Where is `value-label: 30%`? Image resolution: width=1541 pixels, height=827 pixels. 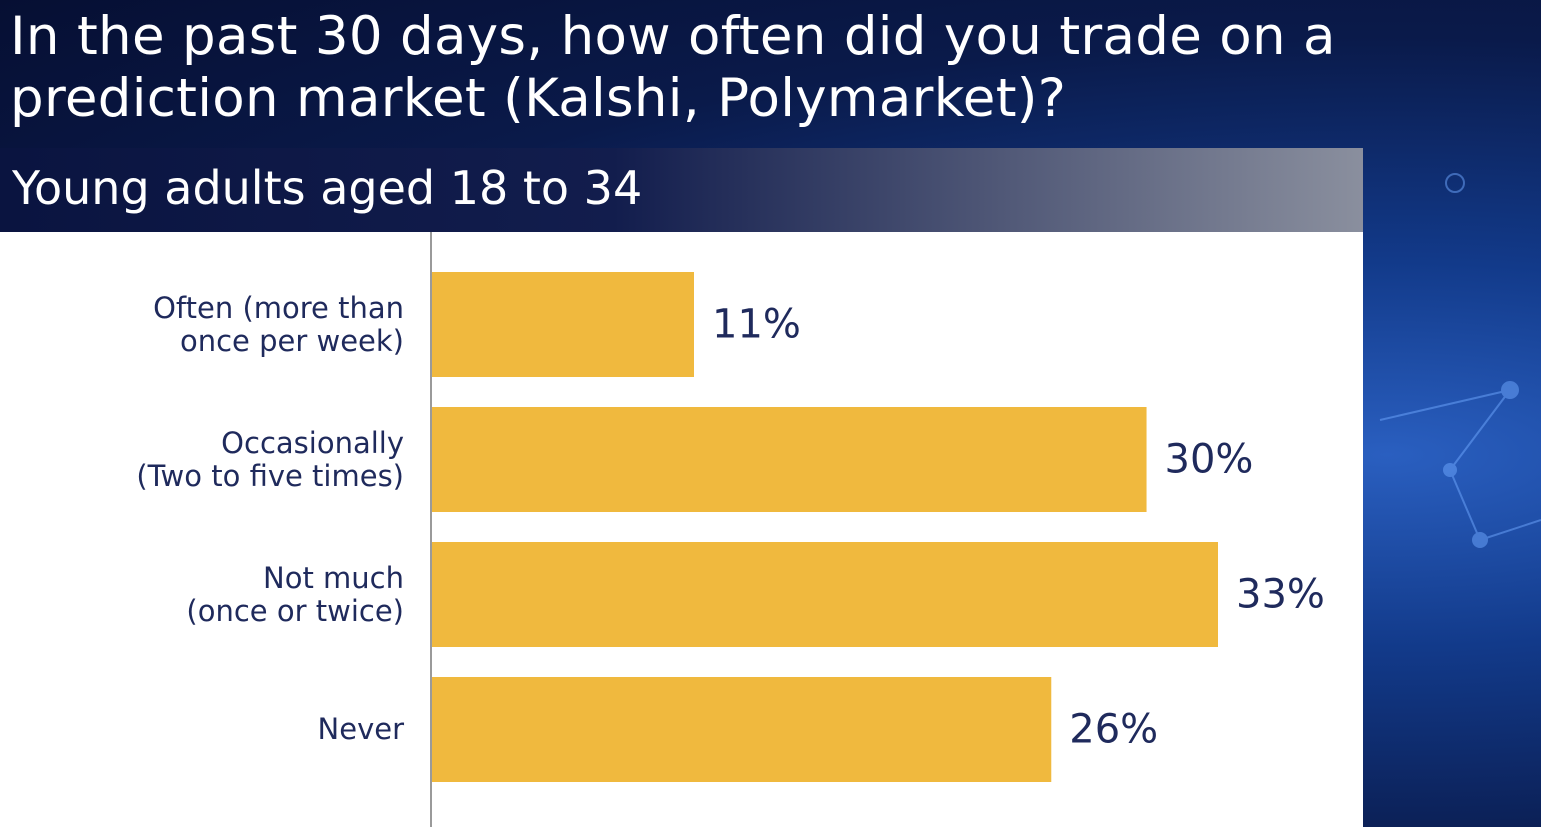
value-label: 30% is located at coordinates (1209, 460).